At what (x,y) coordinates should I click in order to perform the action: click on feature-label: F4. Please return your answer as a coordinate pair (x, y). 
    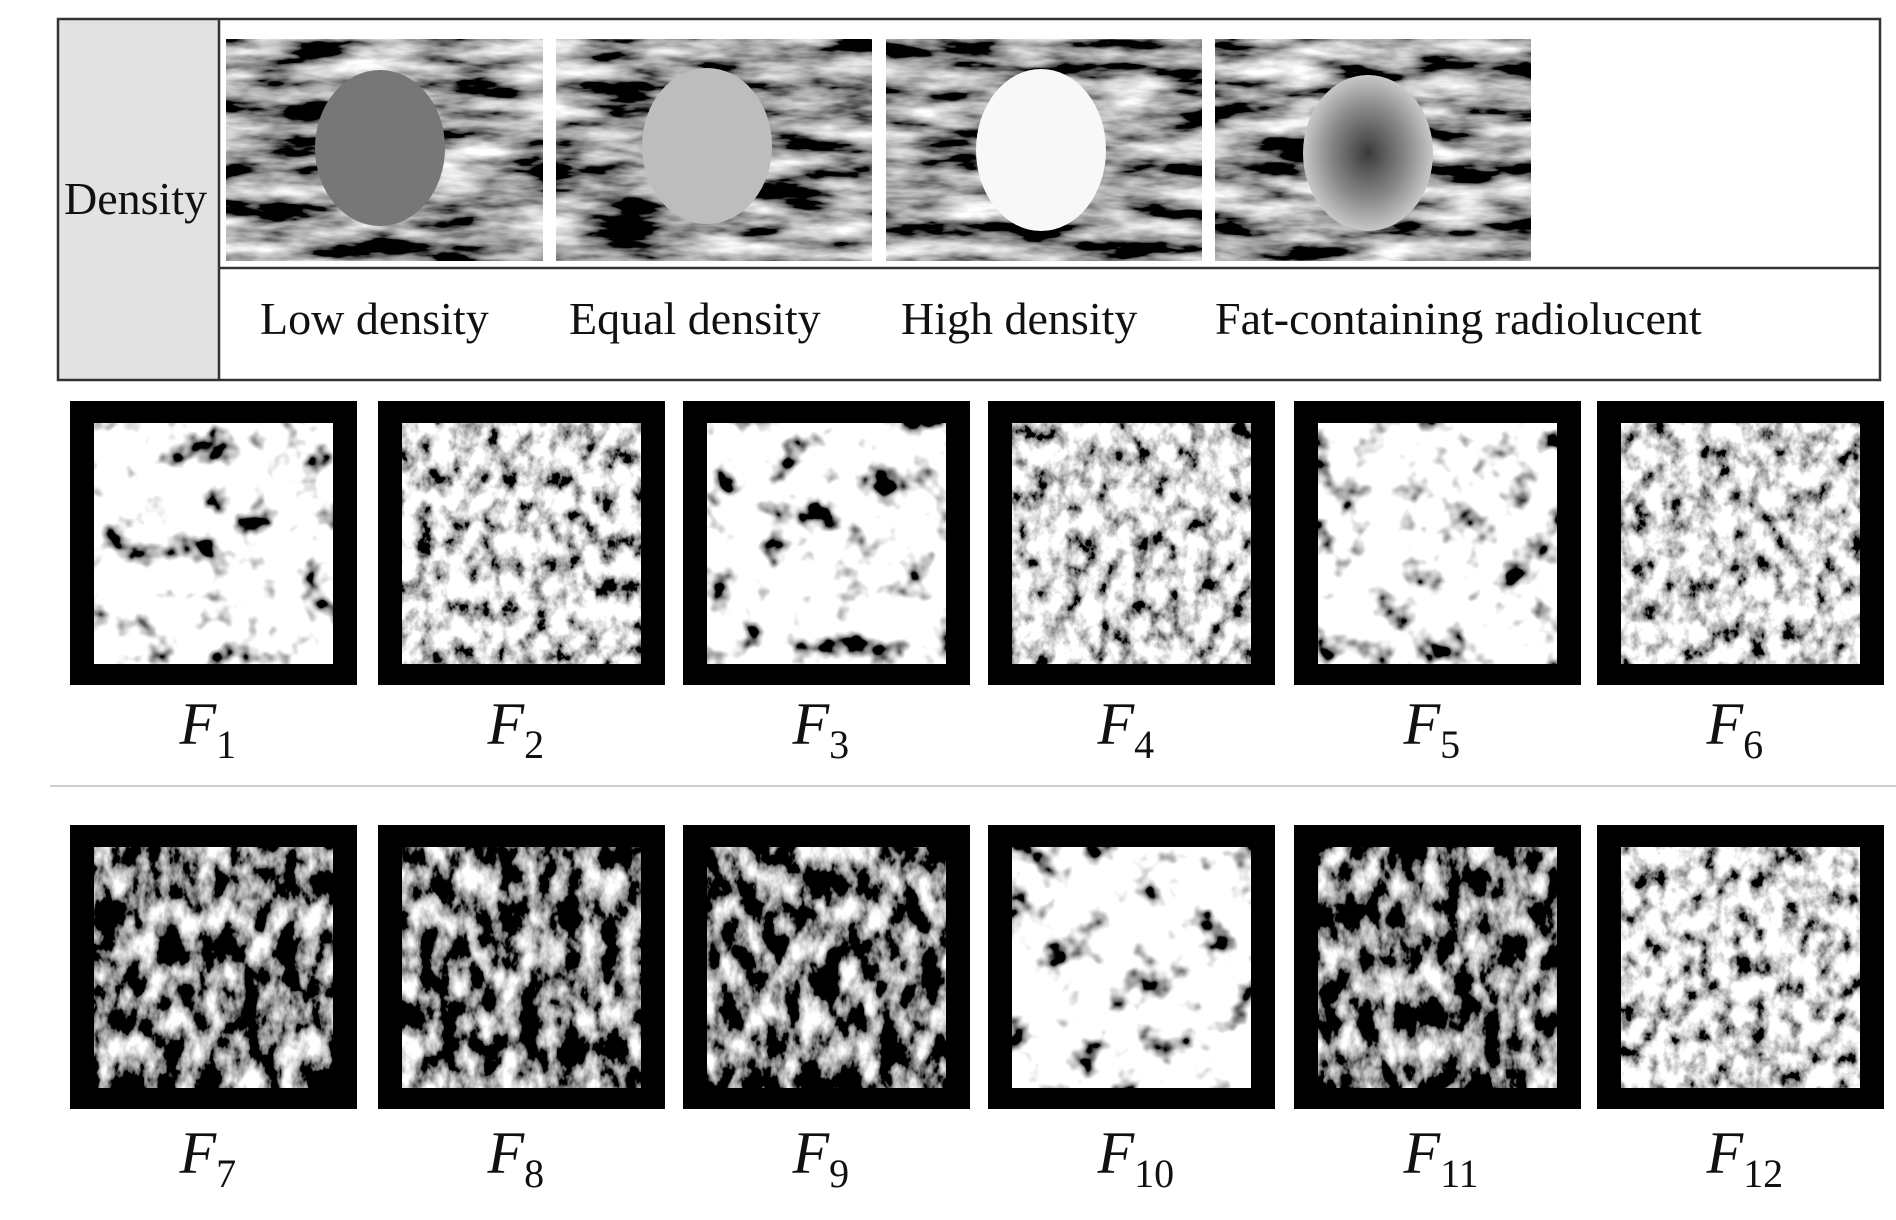
    Looking at the image, I should click on (1126, 729).